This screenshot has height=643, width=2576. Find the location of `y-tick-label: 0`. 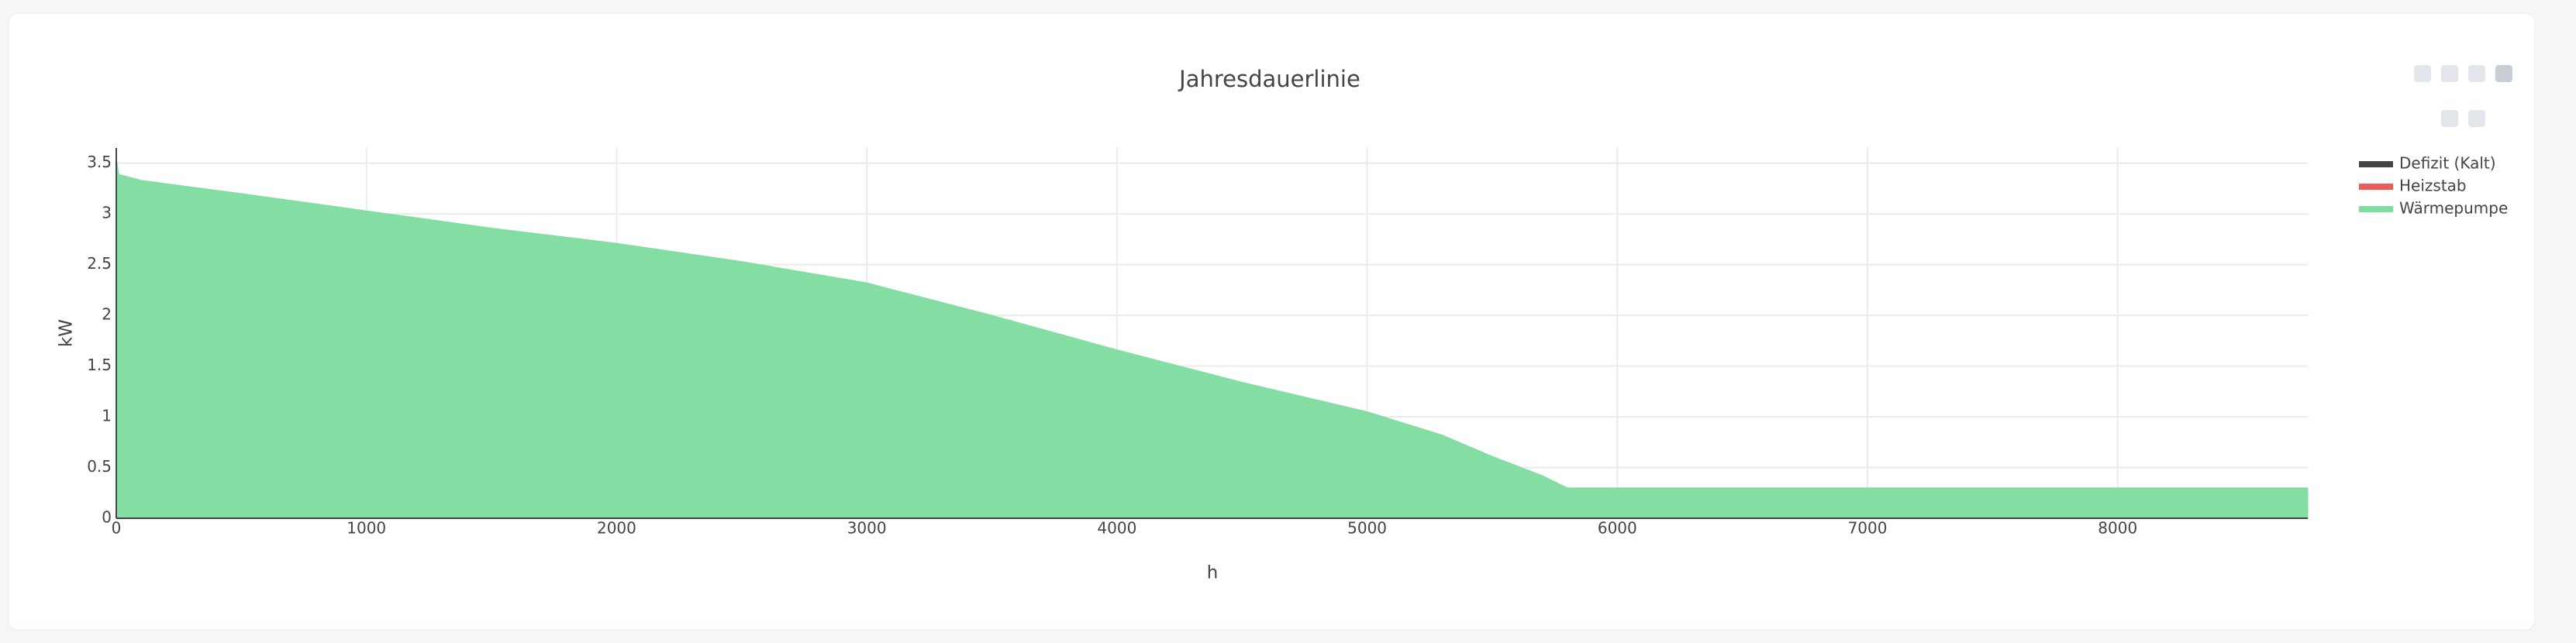

y-tick-label: 0 is located at coordinates (107, 517).